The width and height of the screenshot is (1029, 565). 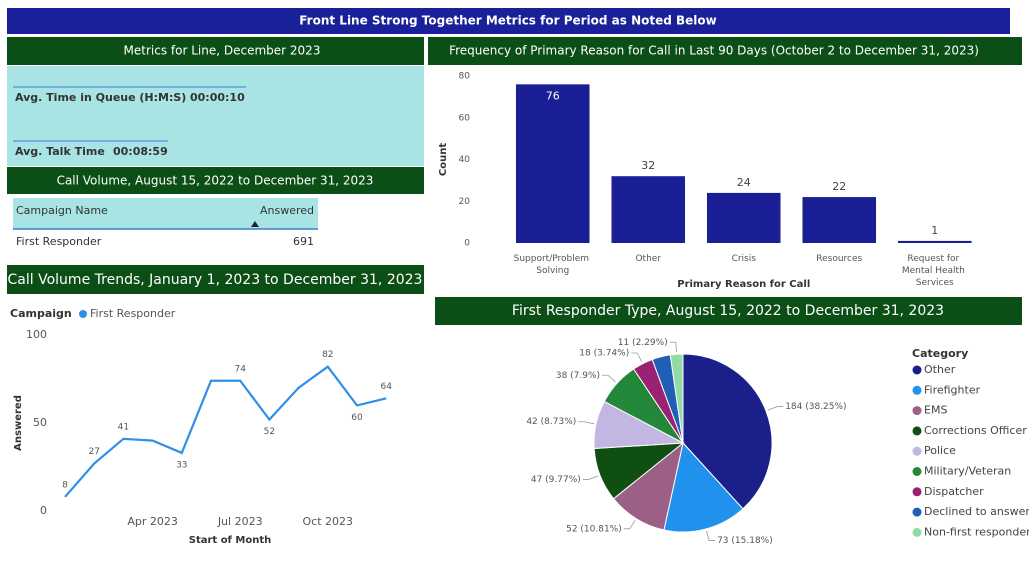 I want to click on data-label: 27, so click(x=93, y=452).